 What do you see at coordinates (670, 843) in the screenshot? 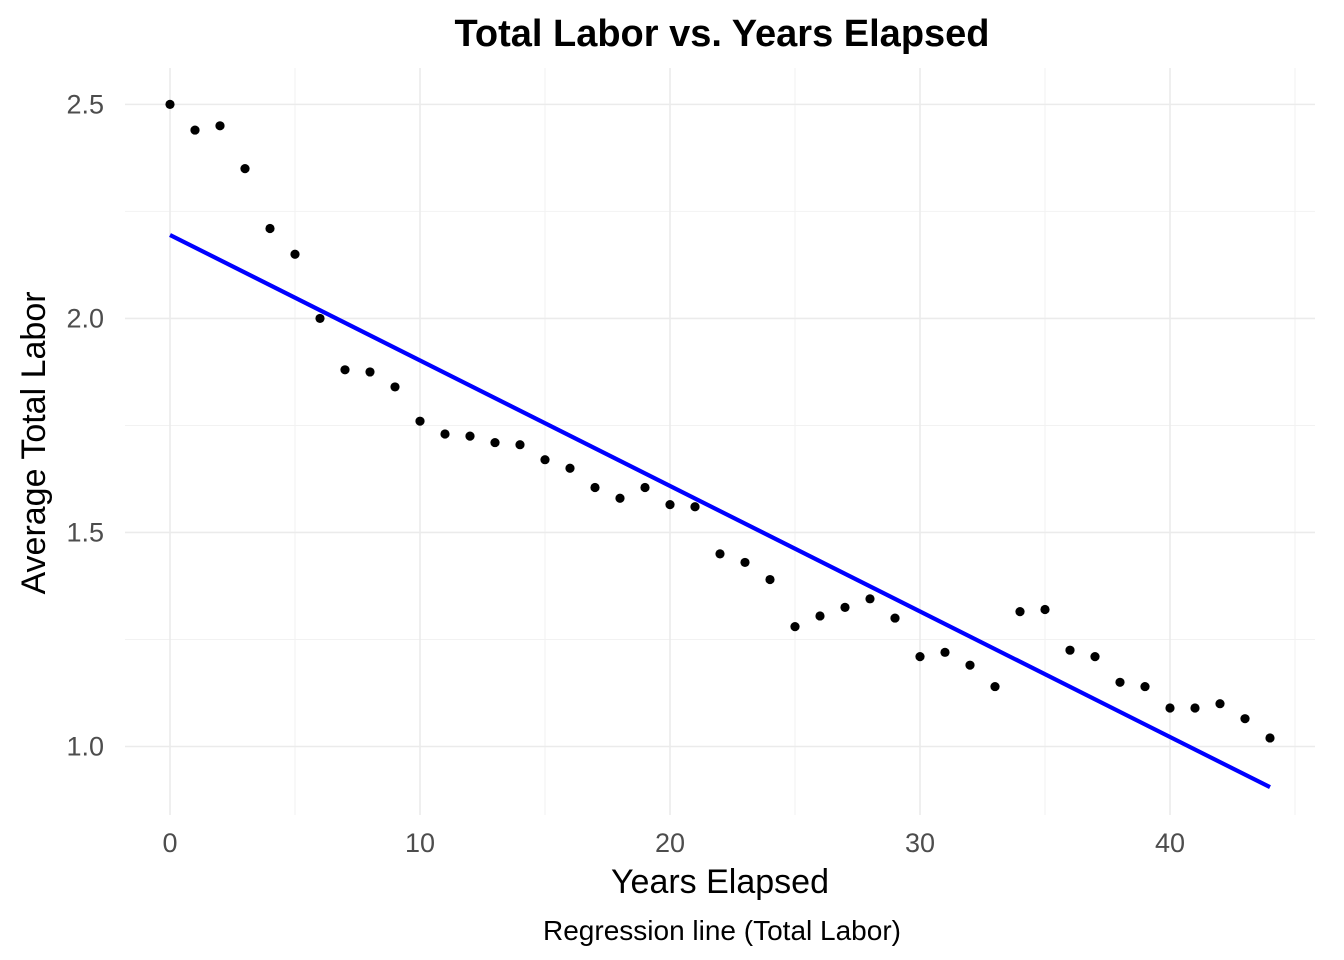
I see `x-tick-label: 20` at bounding box center [670, 843].